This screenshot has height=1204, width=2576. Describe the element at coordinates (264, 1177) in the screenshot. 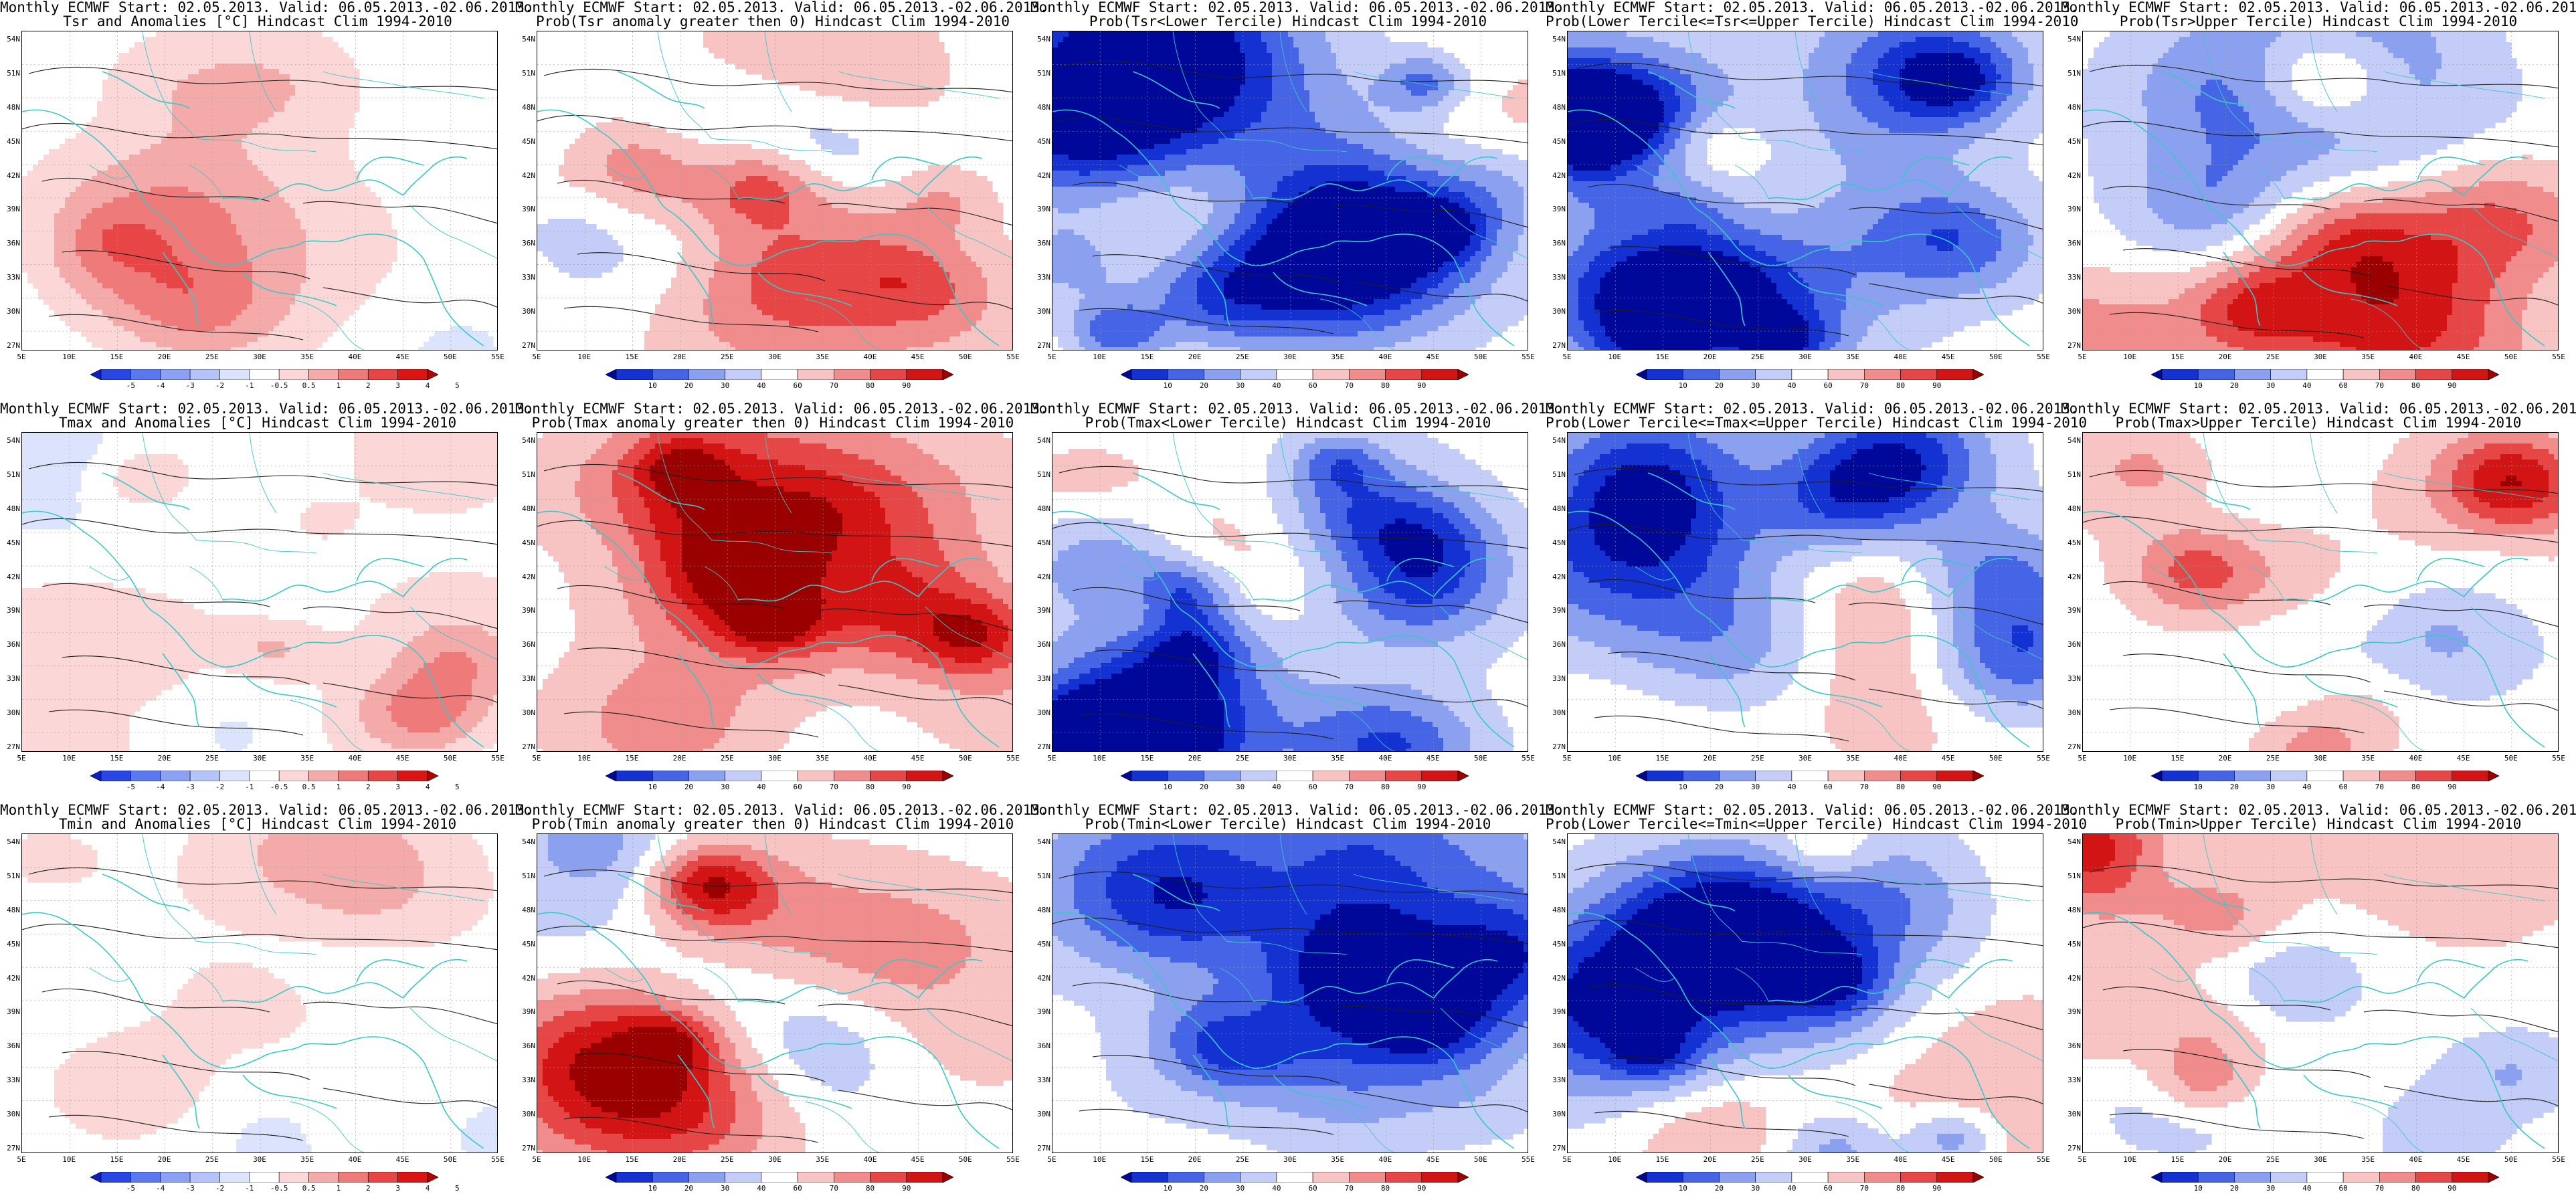

I see `colorbar` at that location.